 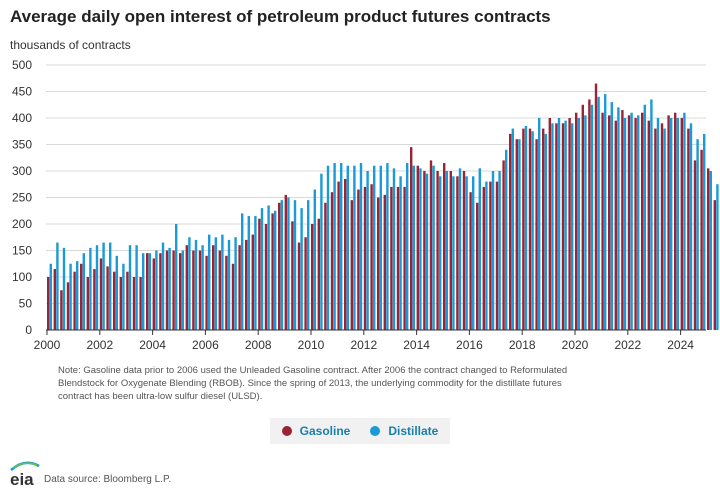 I want to click on x-tick-label: 2016, so click(x=469, y=345).